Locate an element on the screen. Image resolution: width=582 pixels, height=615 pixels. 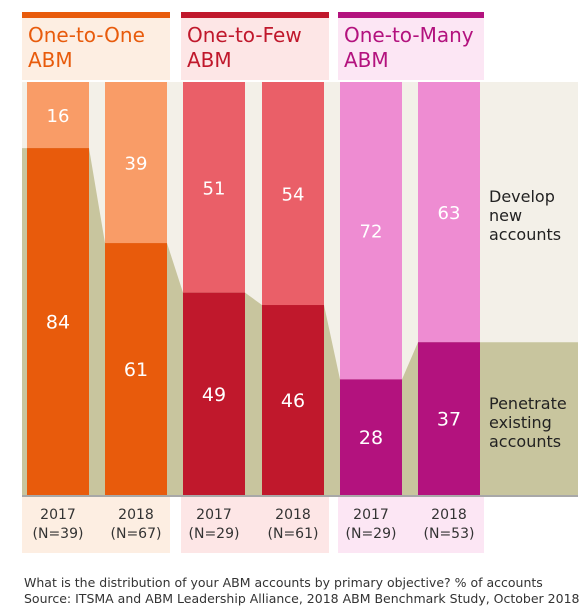
x-label-year-one-to-many-2018: 2018 is located at coordinates (449, 515).